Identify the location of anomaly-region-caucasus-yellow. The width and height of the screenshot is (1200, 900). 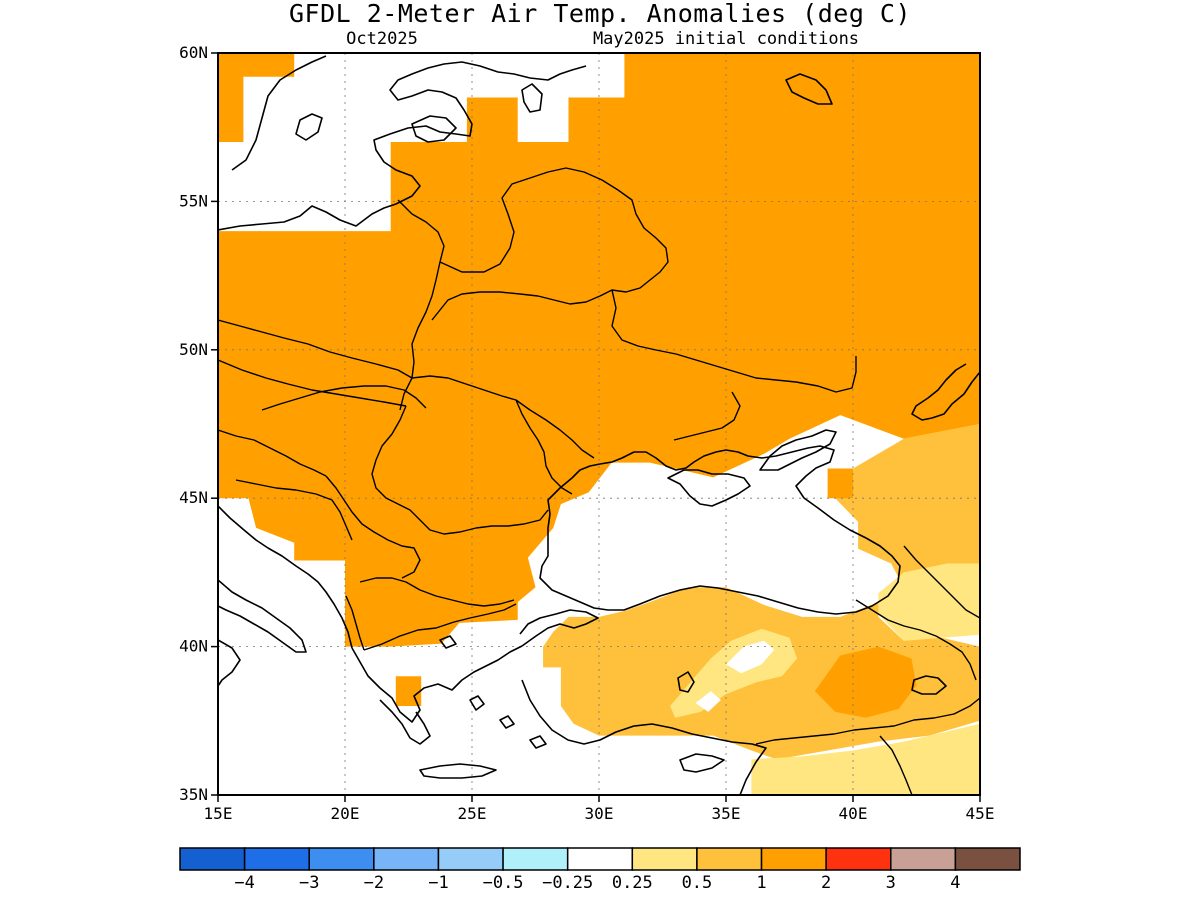
(929, 602).